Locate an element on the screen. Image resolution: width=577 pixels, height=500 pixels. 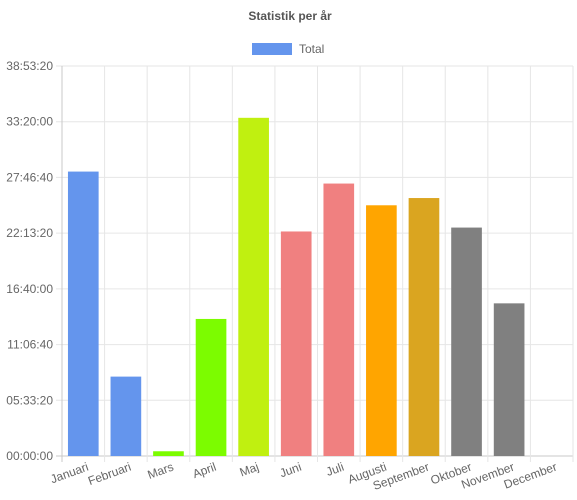
y-tick-label: 27:46:40 is located at coordinates (29, 177).